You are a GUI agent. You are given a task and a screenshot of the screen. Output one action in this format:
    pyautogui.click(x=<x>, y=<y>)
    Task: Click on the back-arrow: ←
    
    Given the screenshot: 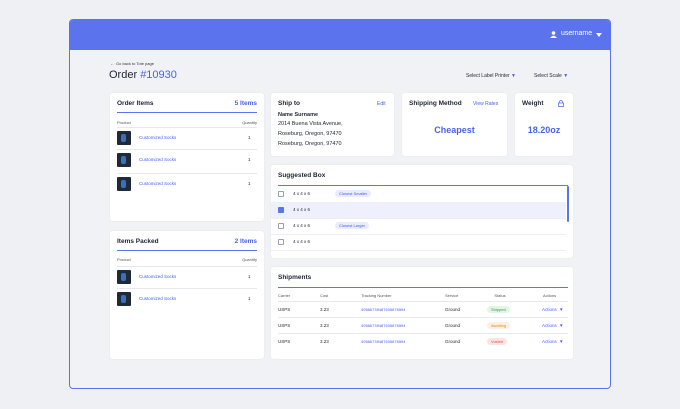 What is the action you would take?
    pyautogui.click(x=112, y=63)
    